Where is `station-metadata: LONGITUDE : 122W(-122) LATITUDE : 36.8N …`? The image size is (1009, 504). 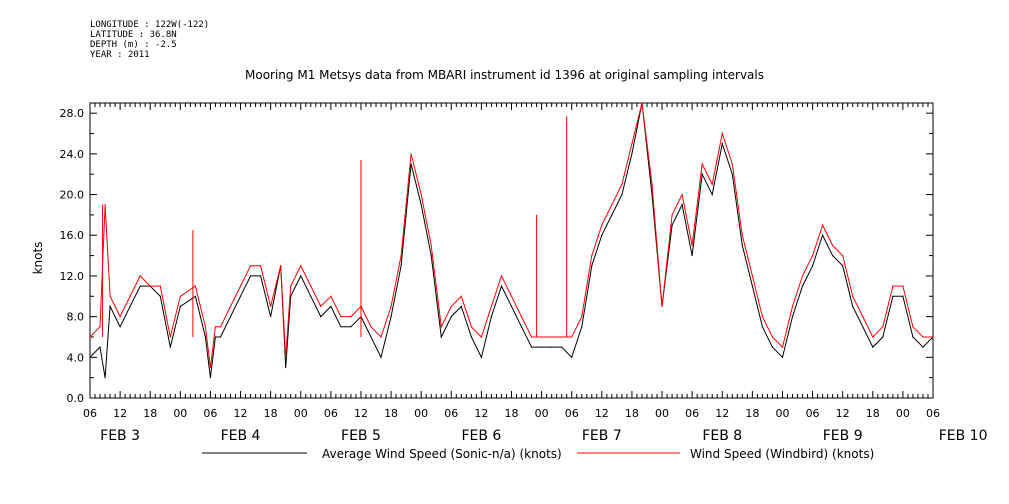 station-metadata: LONGITUDE : 122W(-122) LATITUDE : 36.8N … is located at coordinates (149, 40).